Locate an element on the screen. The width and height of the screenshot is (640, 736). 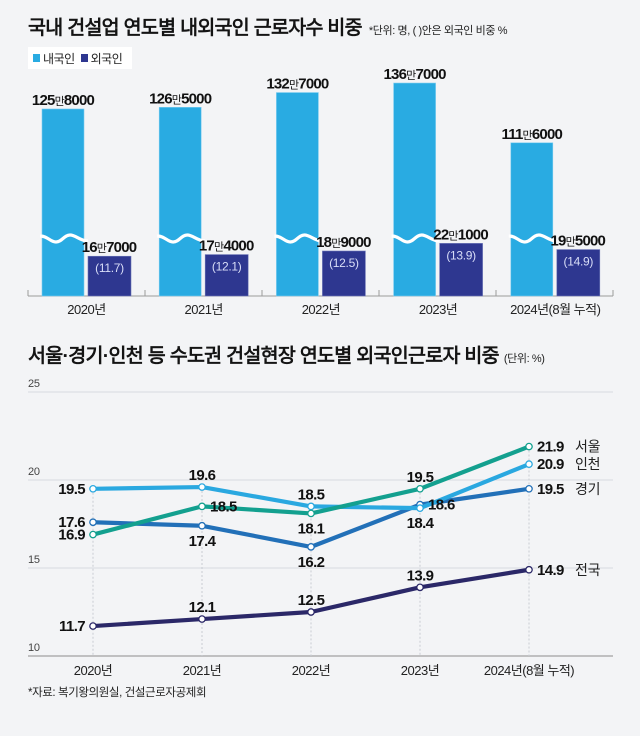
bar-value-label-foreign-minor: 1000 is located at coordinates (473, 234).